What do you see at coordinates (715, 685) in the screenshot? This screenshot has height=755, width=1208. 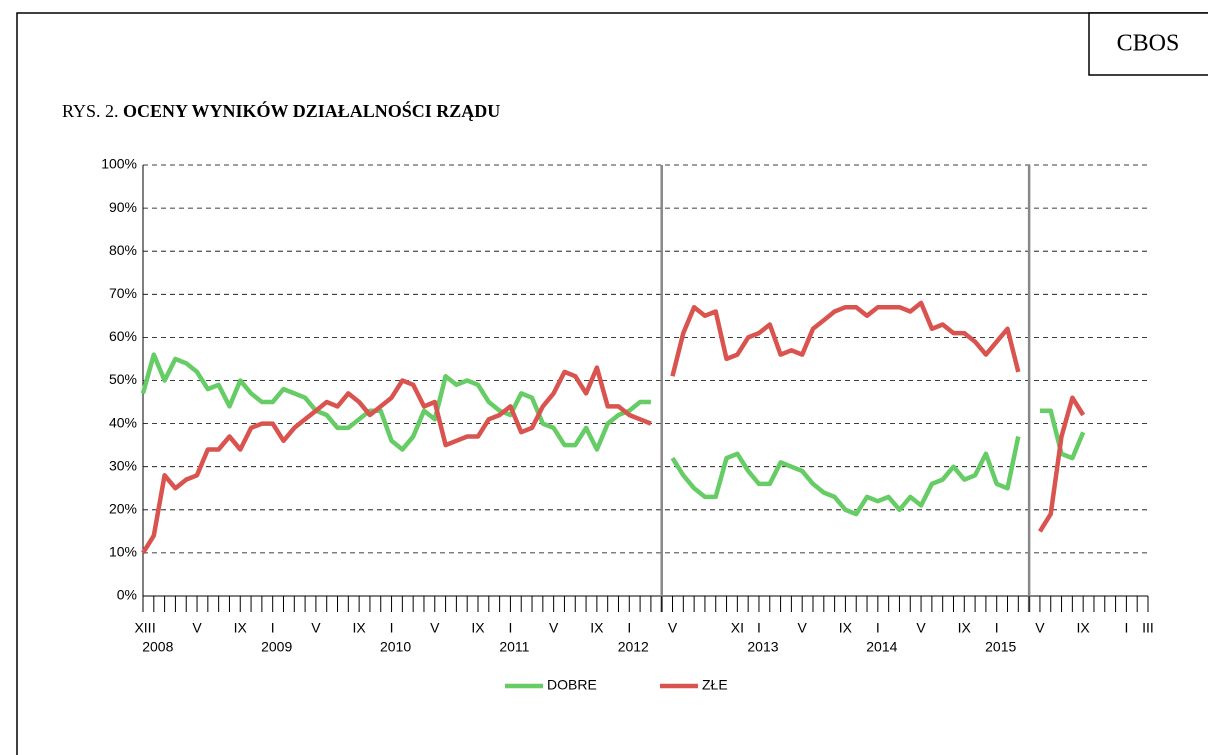 I see `legend-label: ZŁE` at bounding box center [715, 685].